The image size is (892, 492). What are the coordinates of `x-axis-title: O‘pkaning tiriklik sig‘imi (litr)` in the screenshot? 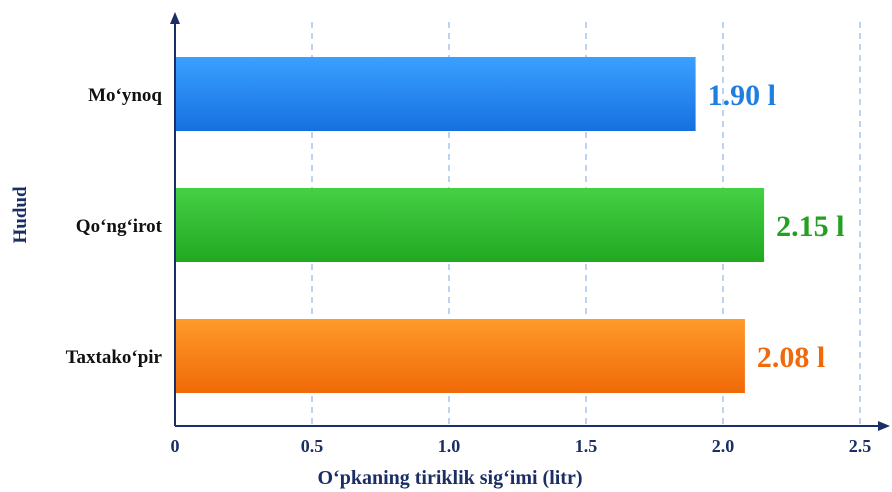 It's located at (449, 478).